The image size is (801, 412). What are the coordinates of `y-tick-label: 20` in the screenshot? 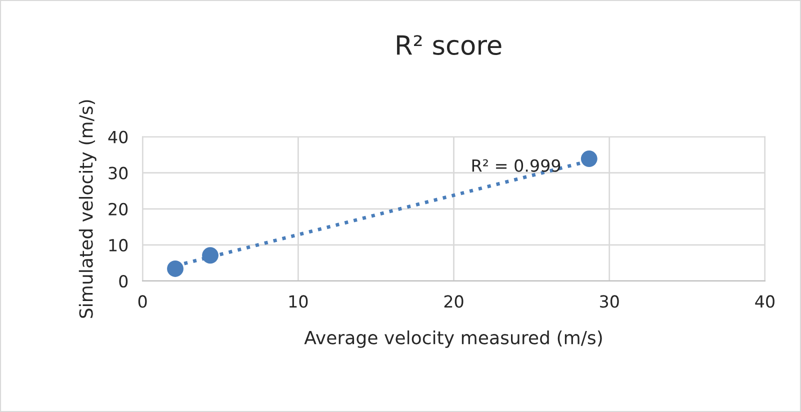 It's located at (118, 209).